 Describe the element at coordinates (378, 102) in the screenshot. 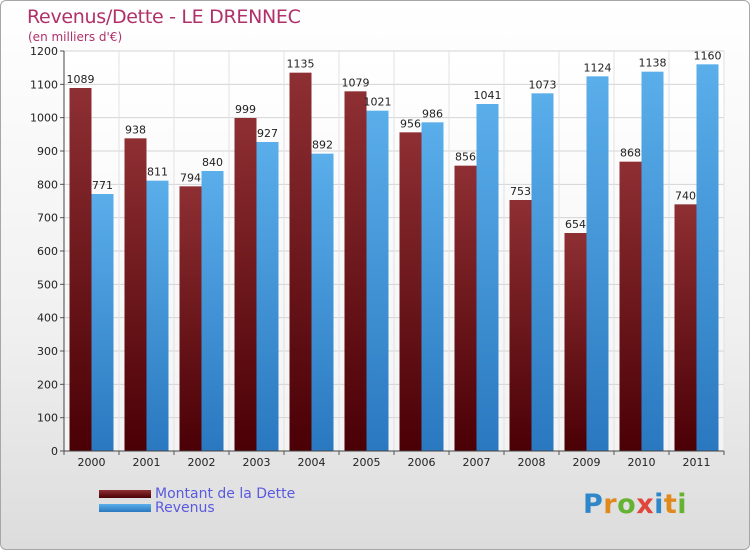

I see `data-label-revenue: 1021` at that location.